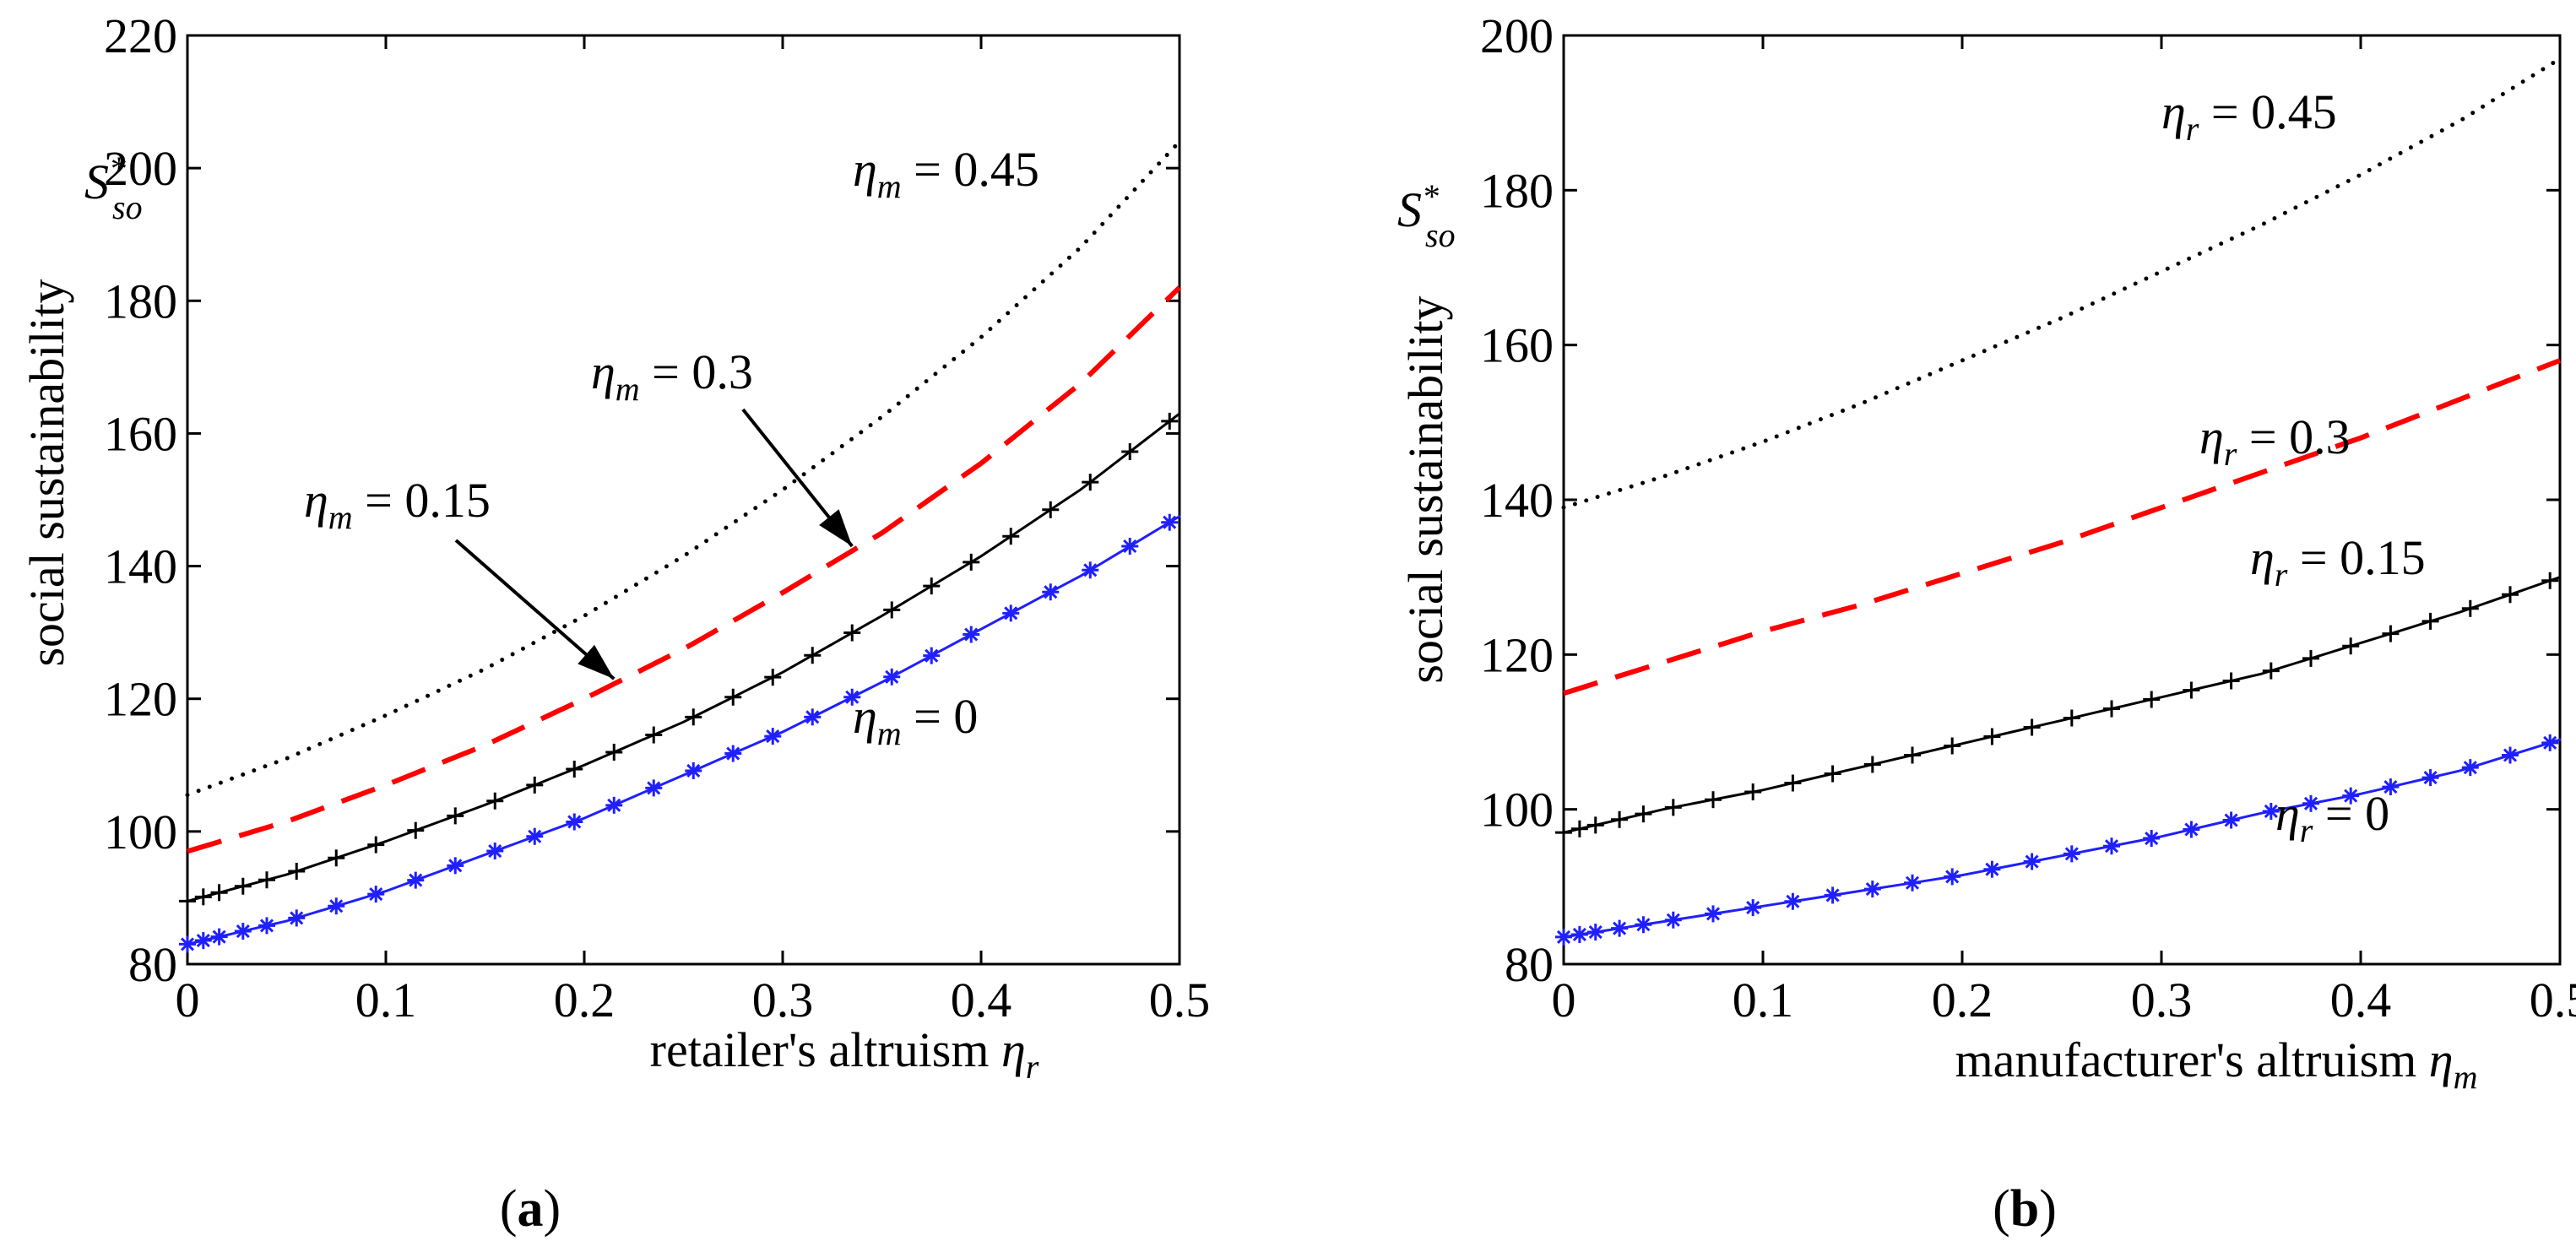  What do you see at coordinates (596, 662) in the screenshot?
I see `annotation-arrow-head` at bounding box center [596, 662].